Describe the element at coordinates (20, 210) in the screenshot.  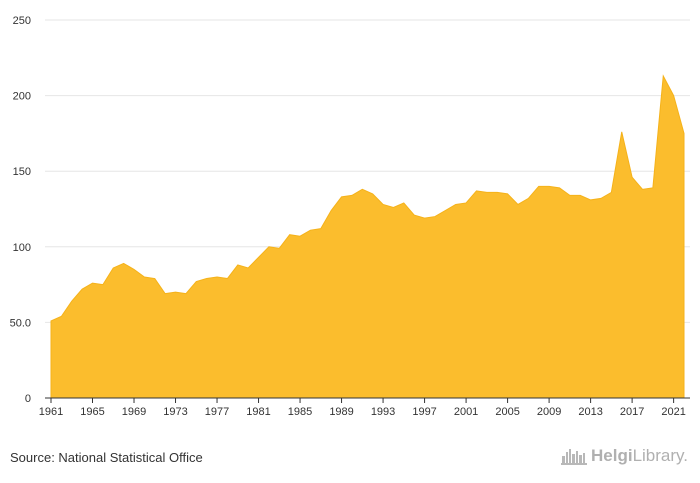
I see `y-tick-labels: 0 50.0 100 150 200 250` at that location.